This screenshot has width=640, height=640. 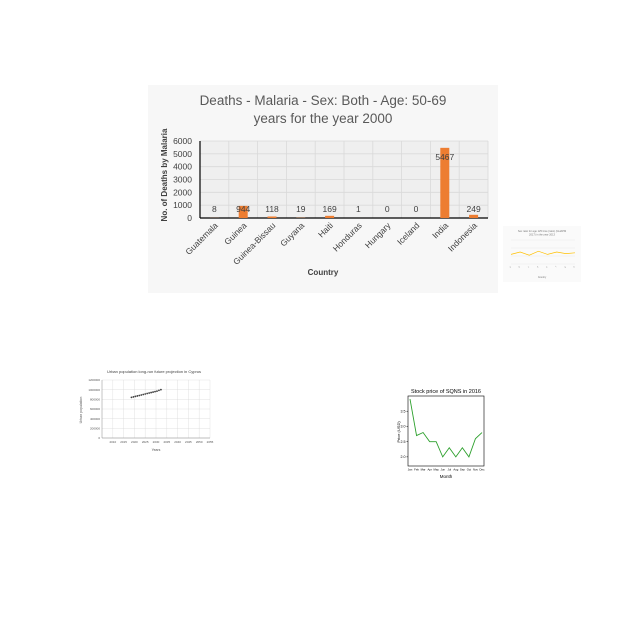 I want to click on x-tick-label: e, so click(x=547, y=267).